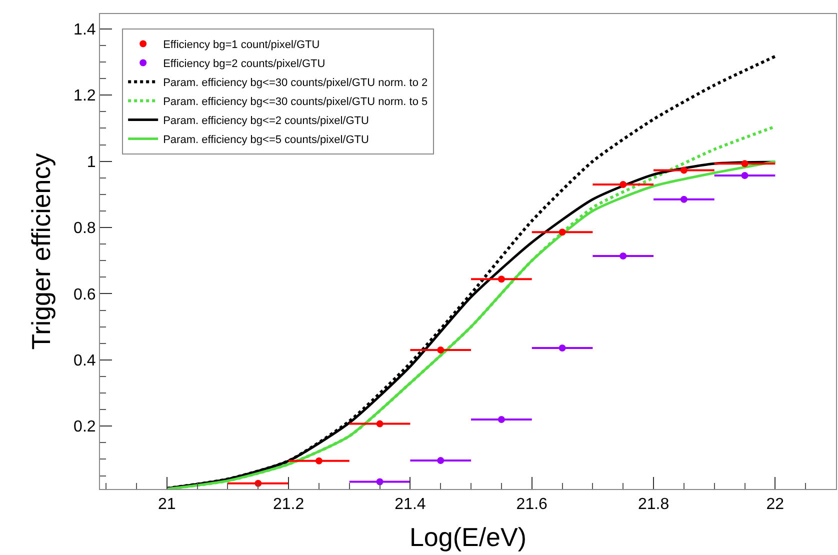 This screenshot has height=555, width=838. Describe the element at coordinates (85, 96) in the screenshot. I see `y-tick-label: 1.2` at that location.